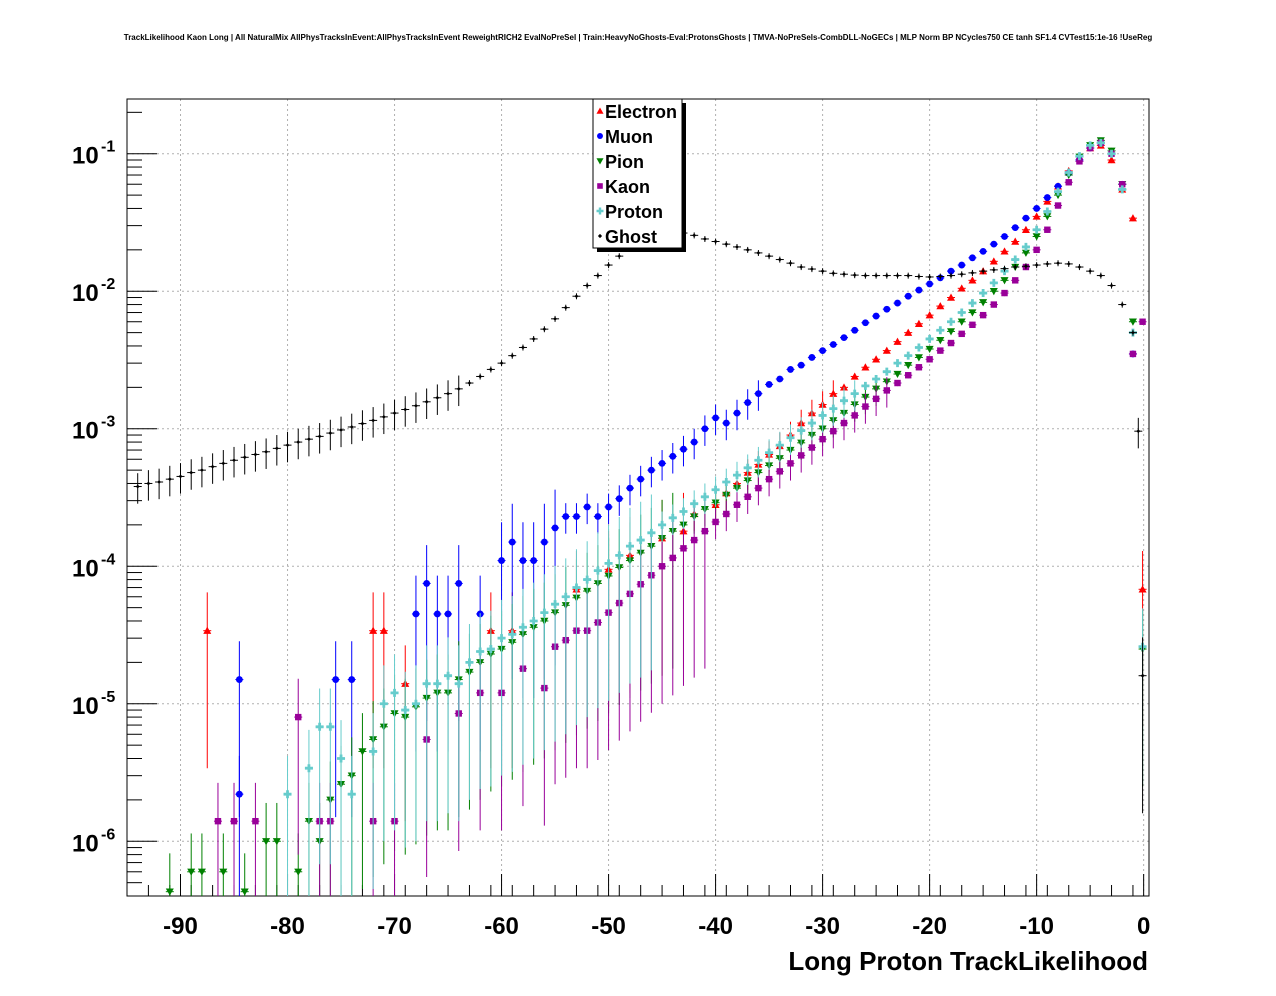 Image resolution: width=1276 pixels, height=996 pixels. I want to click on y-tick-exponent: -5, so click(108, 697).